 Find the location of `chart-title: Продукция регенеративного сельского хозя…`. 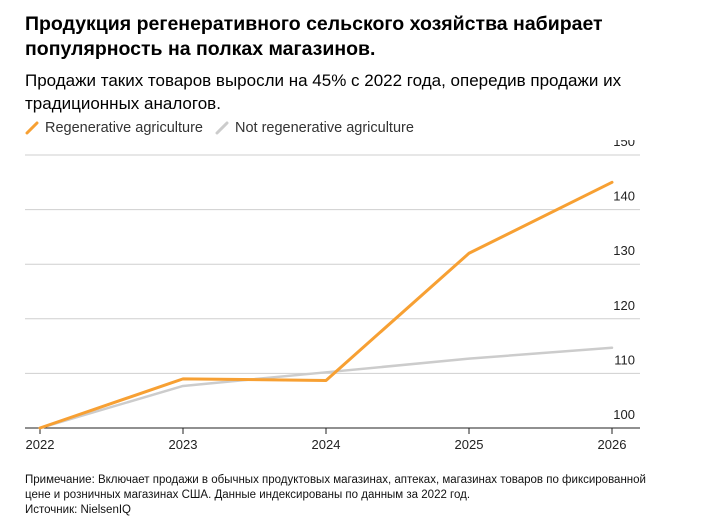

chart-title: Продукция регенеративного сельского хозя… is located at coordinates (314, 36).